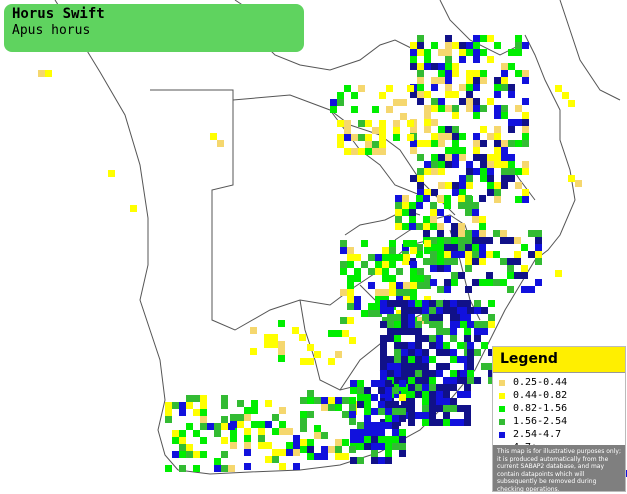 The height and width of the screenshot is (494, 627). What do you see at coordinates (562, 408) in the screenshot?
I see `legend-item: 0.82-1.56` at bounding box center [562, 408].